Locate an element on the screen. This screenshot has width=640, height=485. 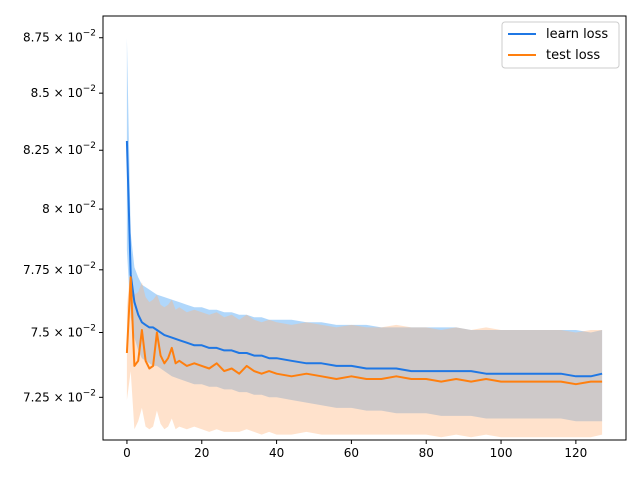
legend-label-test-loss: test loss is located at coordinates (573, 55).